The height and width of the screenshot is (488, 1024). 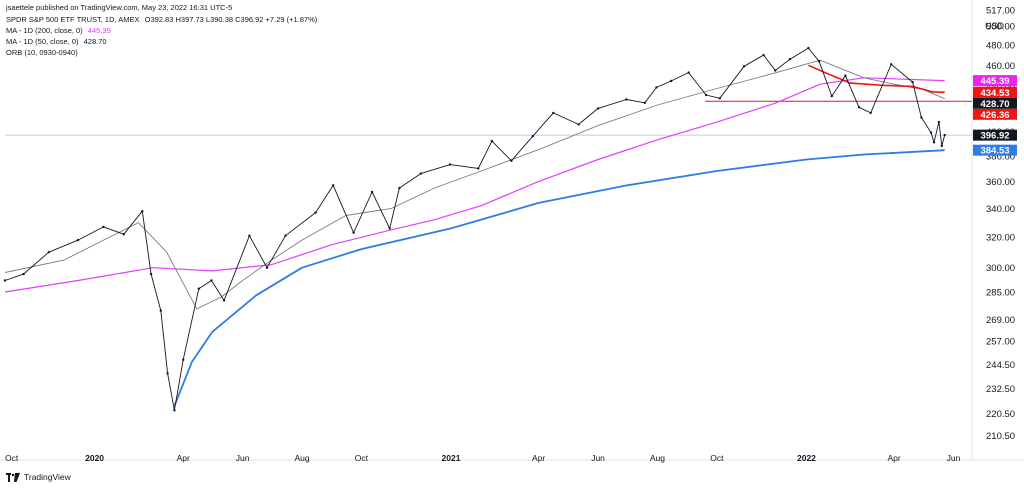 What do you see at coordinates (1000, 389) in the screenshot?
I see `y-tick-label: 232.50` at bounding box center [1000, 389].